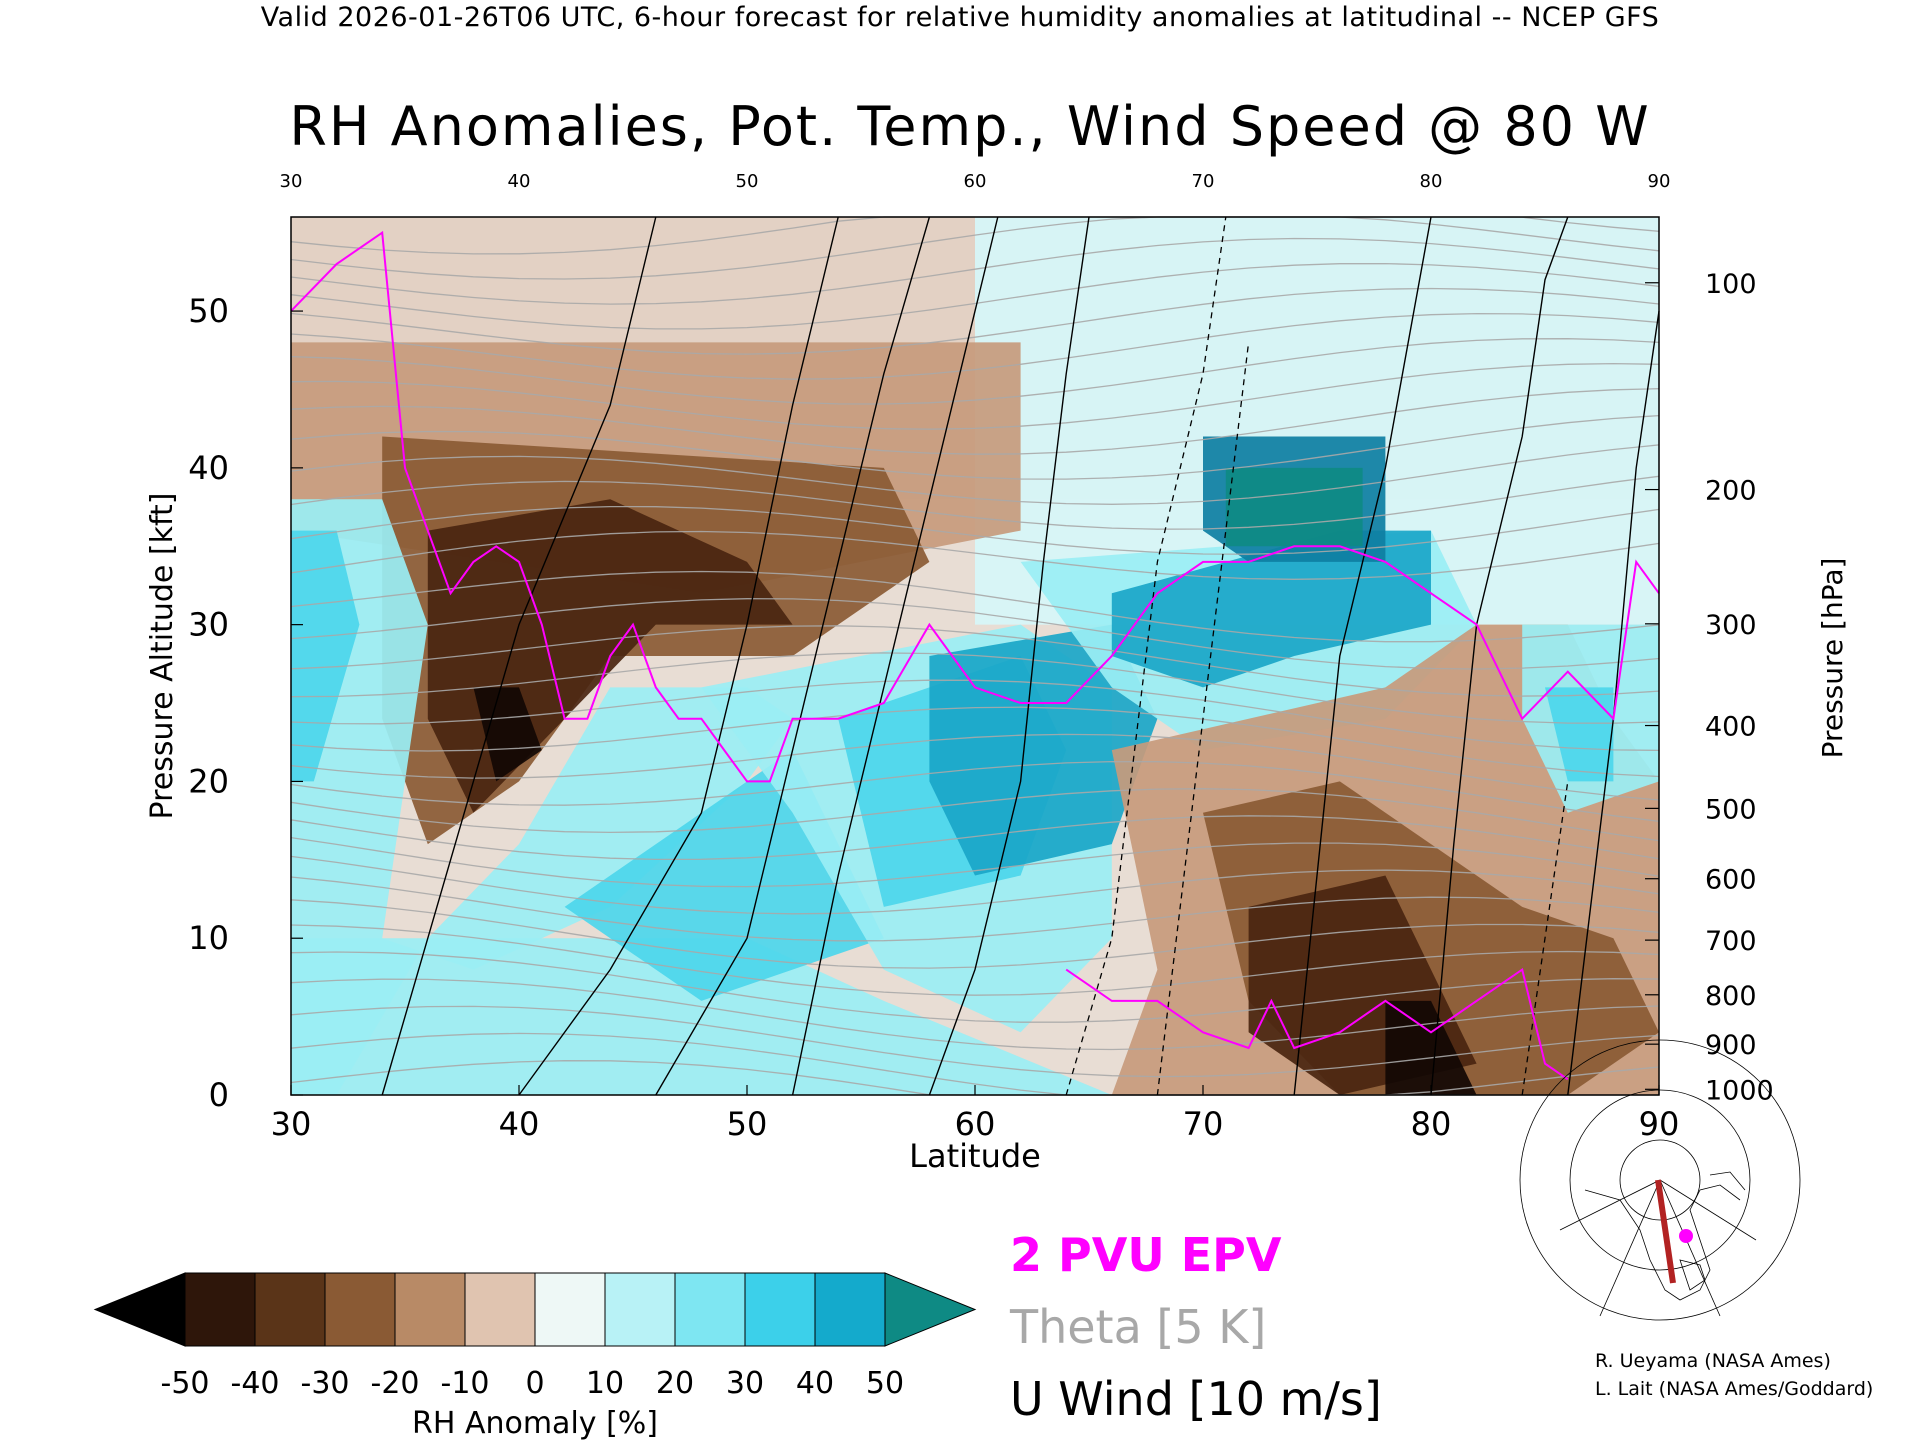  What do you see at coordinates (1731, 1045) in the screenshot?
I see `hpa-tick-label-900: 900` at bounding box center [1731, 1045].